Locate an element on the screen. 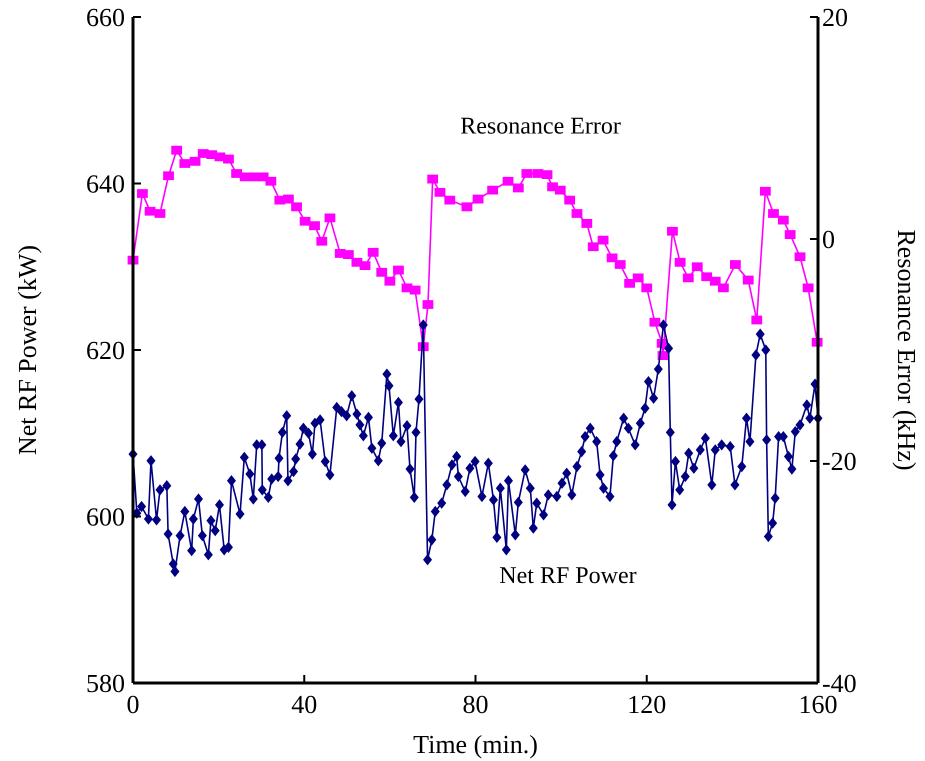 The image size is (925, 761). x-axis-title: Time (min.) is located at coordinates (475, 744).